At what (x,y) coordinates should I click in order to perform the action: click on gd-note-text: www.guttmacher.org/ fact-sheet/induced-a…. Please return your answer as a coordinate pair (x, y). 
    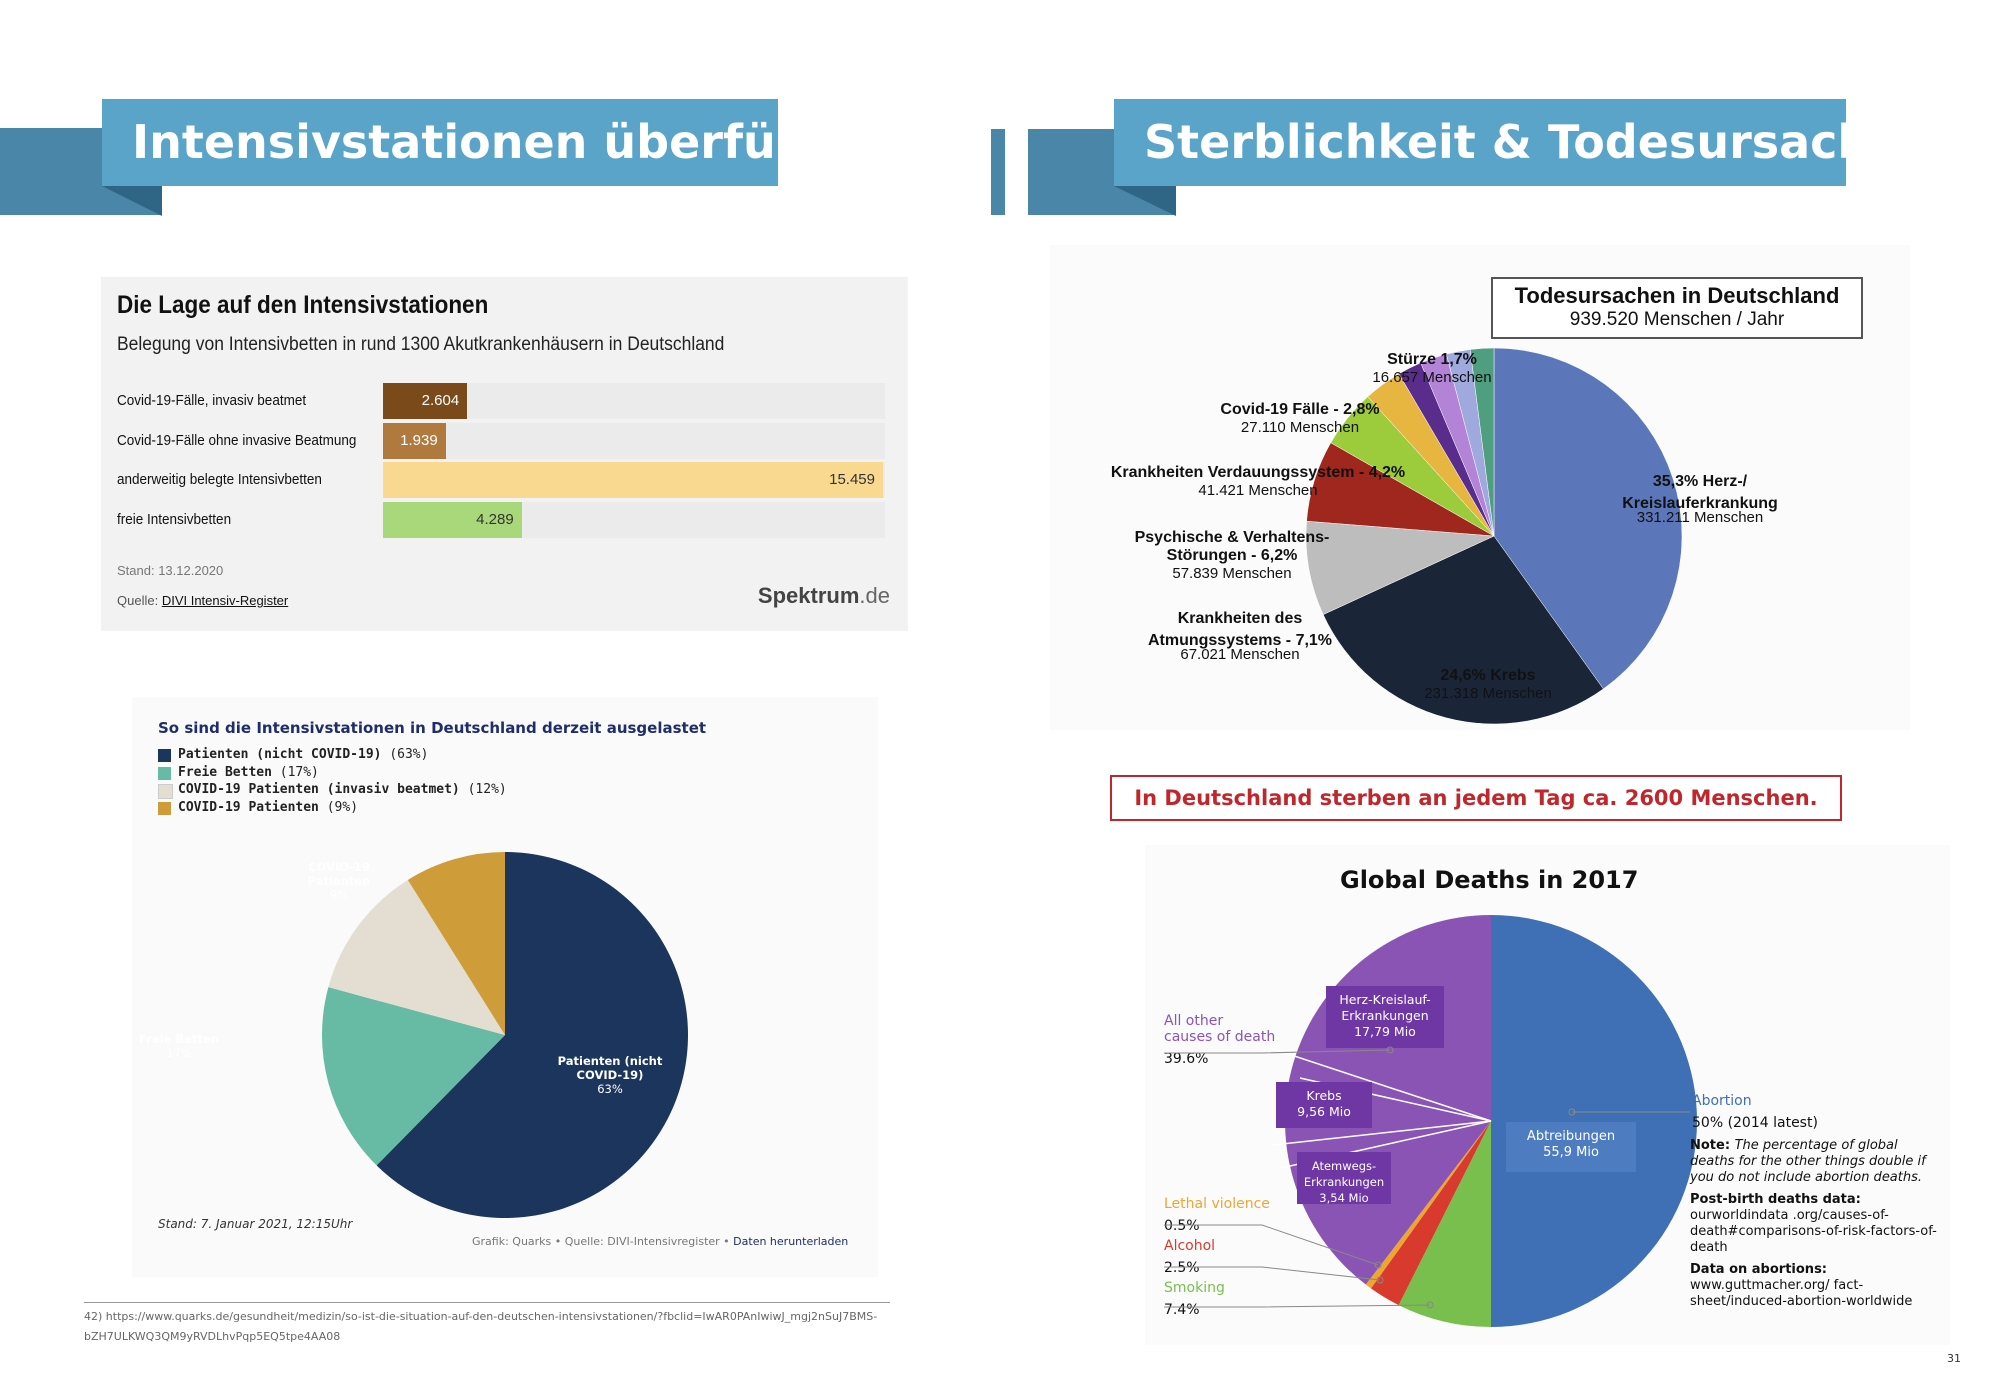
    Looking at the image, I should click on (1801, 1293).